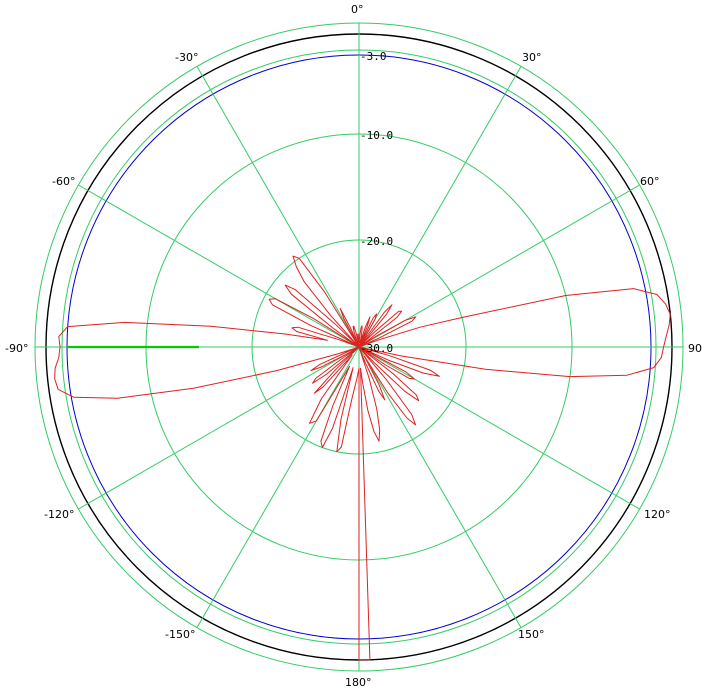 The width and height of the screenshot is (702, 697). I want to click on angle-tick-label: -90°, so click(16, 348).